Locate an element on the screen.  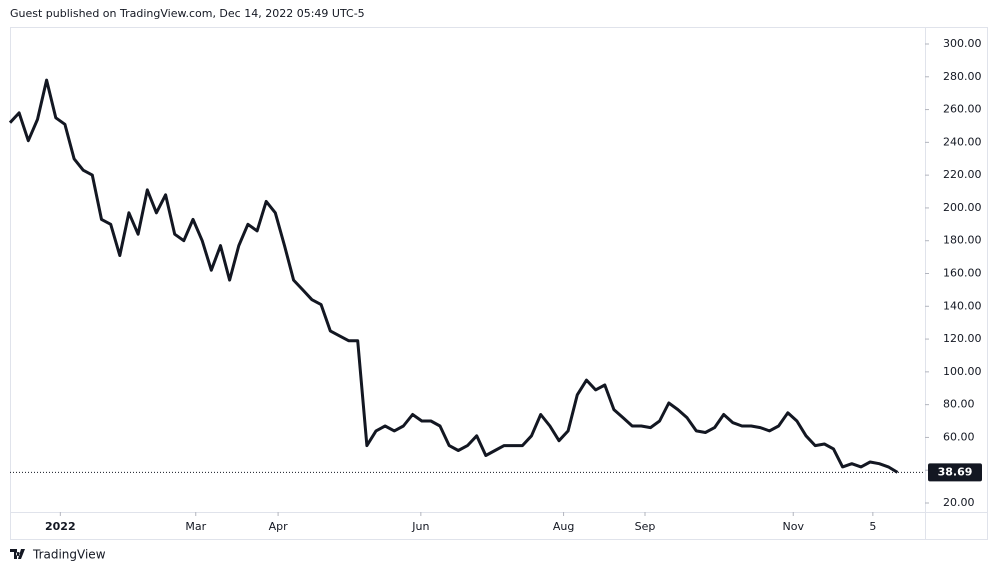
x-tick-label: Aug is located at coordinates (563, 526).